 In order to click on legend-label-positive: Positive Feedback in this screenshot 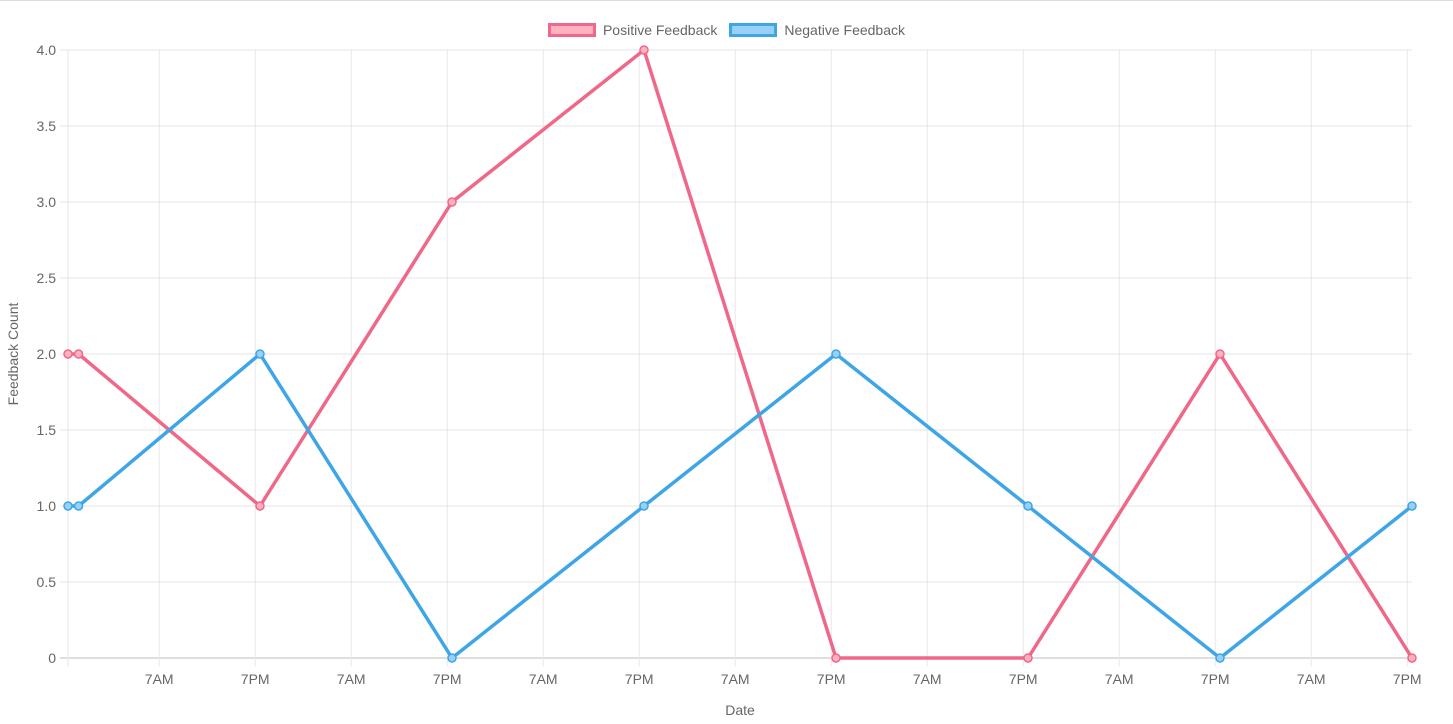, I will do `click(660, 30)`.